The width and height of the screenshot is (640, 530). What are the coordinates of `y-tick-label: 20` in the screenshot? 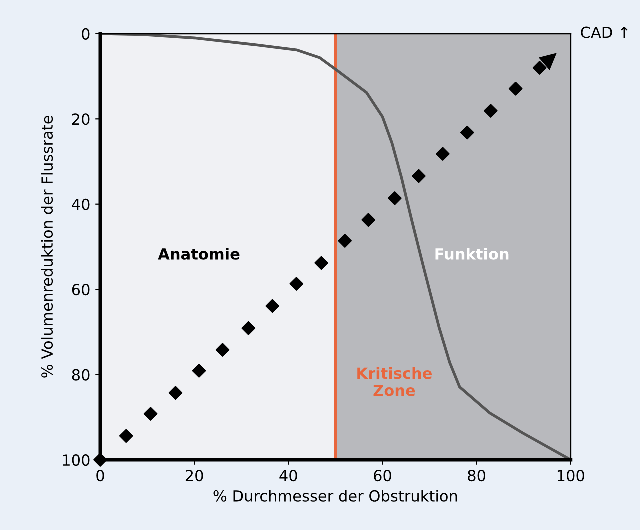 It's located at (81, 120).